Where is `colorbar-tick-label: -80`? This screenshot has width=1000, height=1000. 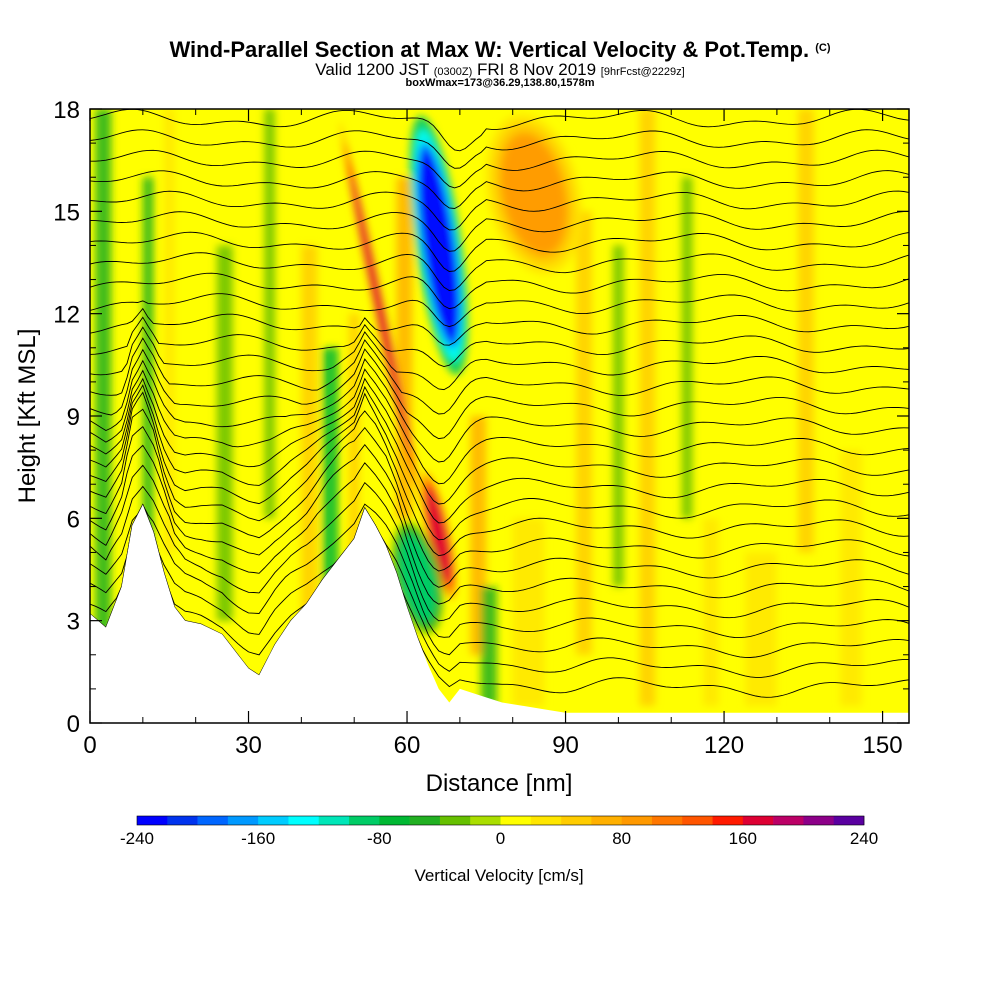 colorbar-tick-label: -80 is located at coordinates (379, 838).